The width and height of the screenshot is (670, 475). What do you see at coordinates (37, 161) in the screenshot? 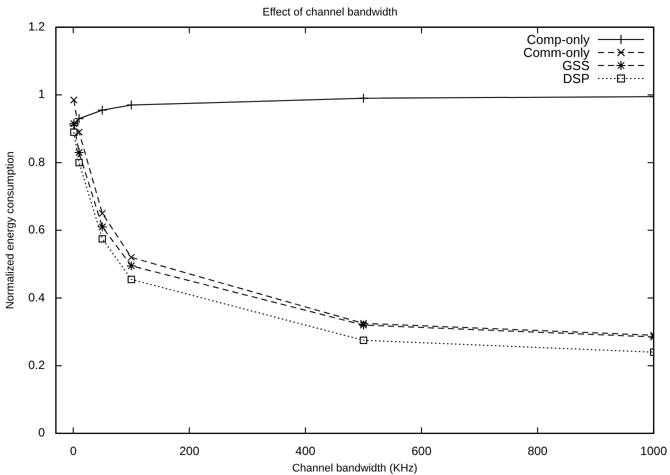
I see `y-tick-label: 0.8` at bounding box center [37, 161].